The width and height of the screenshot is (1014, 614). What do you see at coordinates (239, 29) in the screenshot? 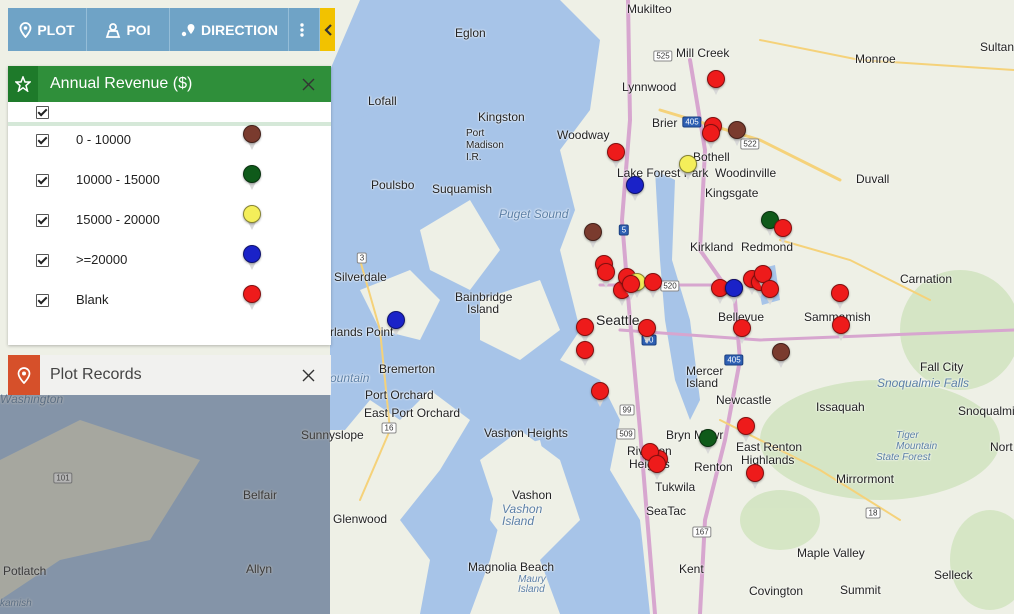
I see `direction-button-label: DIRECTION` at bounding box center [239, 29].